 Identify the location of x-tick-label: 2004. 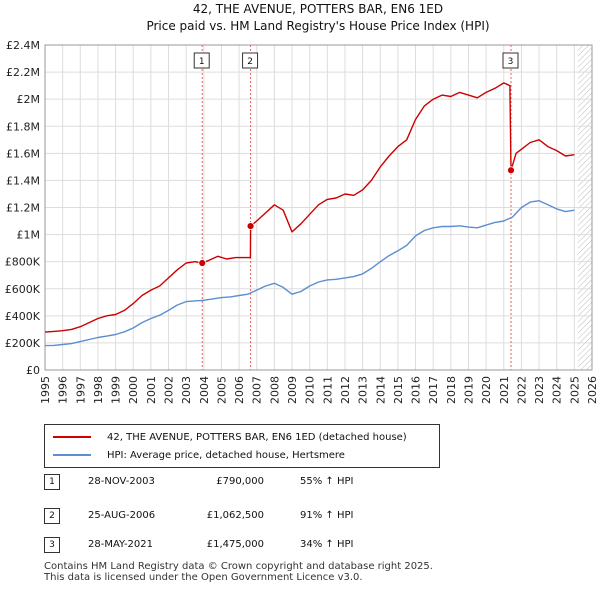
(204, 390).